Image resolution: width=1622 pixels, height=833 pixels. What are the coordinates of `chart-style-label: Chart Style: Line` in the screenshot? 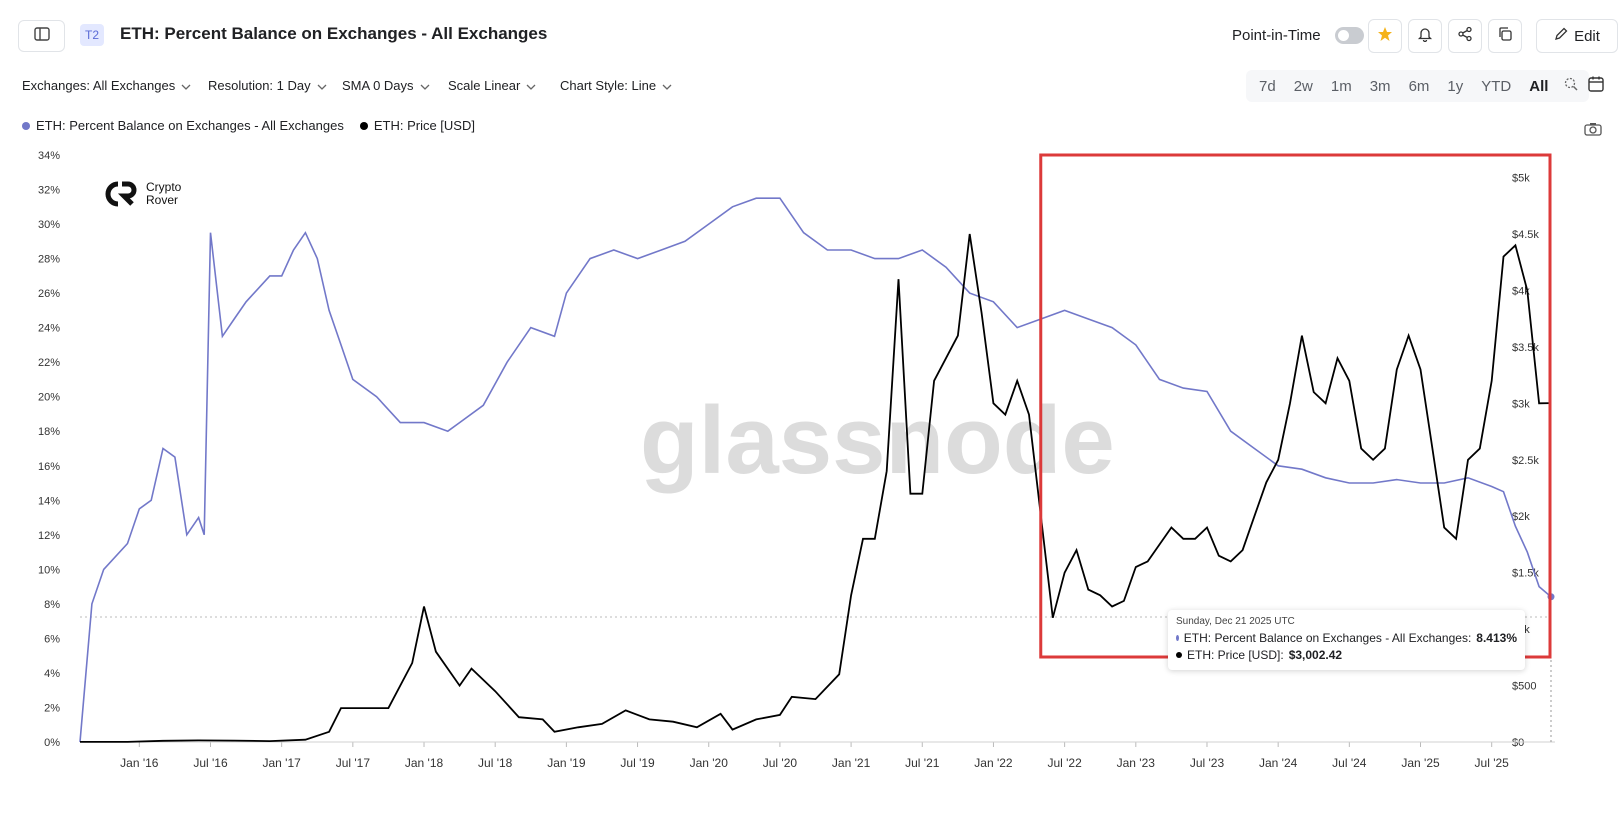 It's located at (608, 85).